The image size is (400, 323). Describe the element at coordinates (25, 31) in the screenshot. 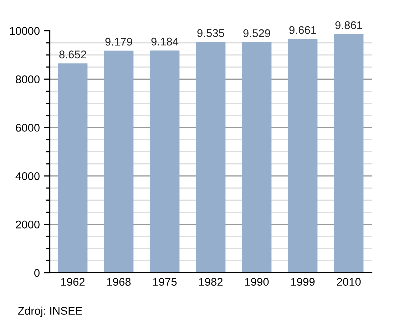

I see `y-tick-label: 10000` at that location.